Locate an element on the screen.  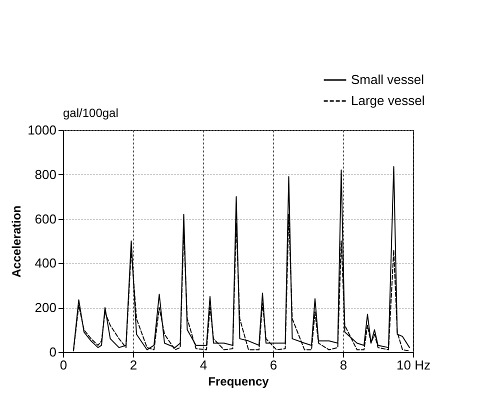
x-tick-label: 6 is located at coordinates (274, 365).